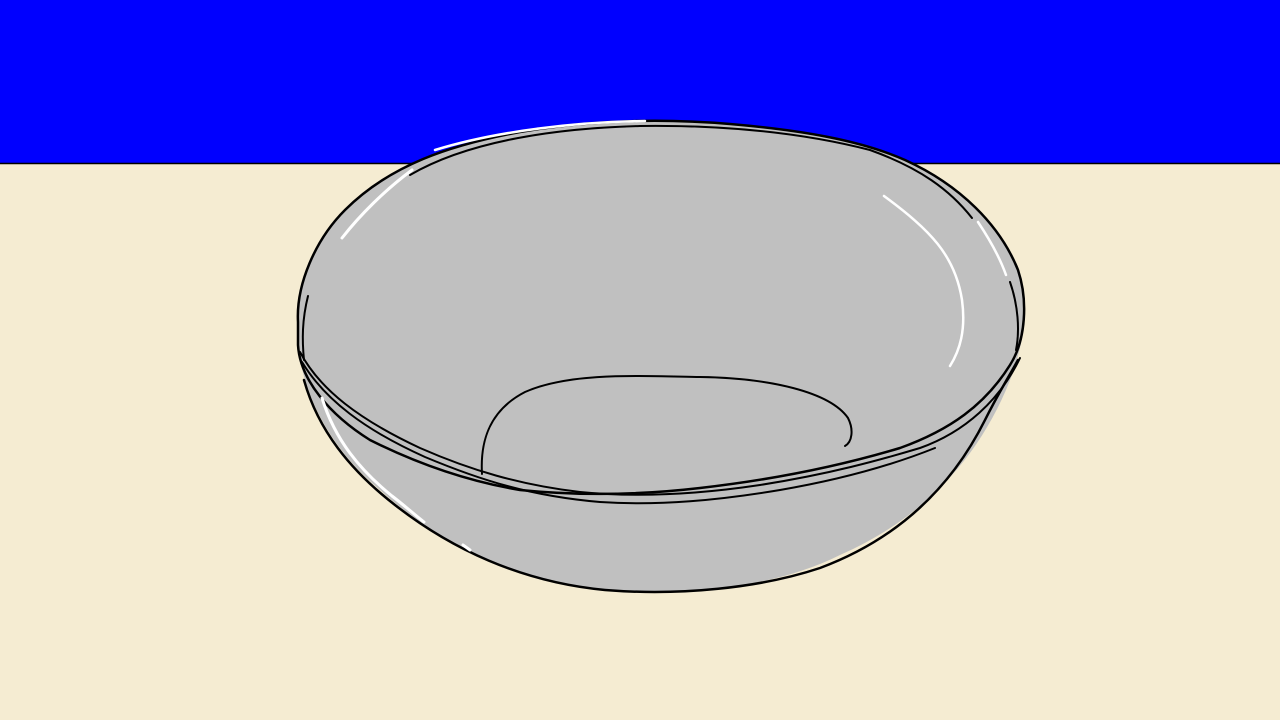 This screenshot has width=1280, height=720. What do you see at coordinates (373, 460) in the screenshot?
I see `highlight-left-outer` at bounding box center [373, 460].